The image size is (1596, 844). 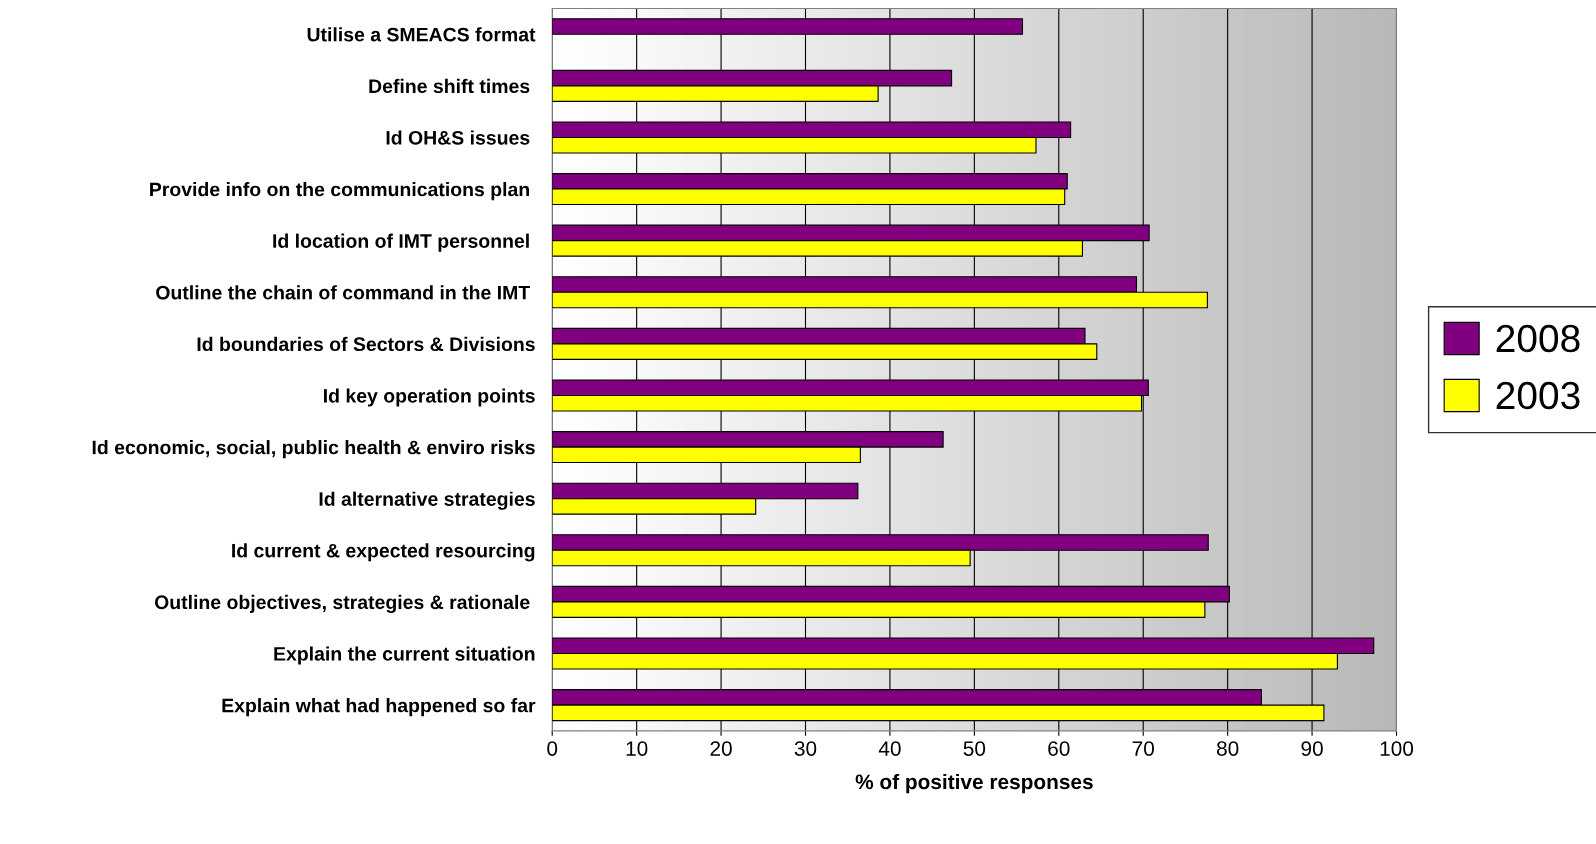 I want to click on x-tick-label: 80, so click(x=1227, y=748).